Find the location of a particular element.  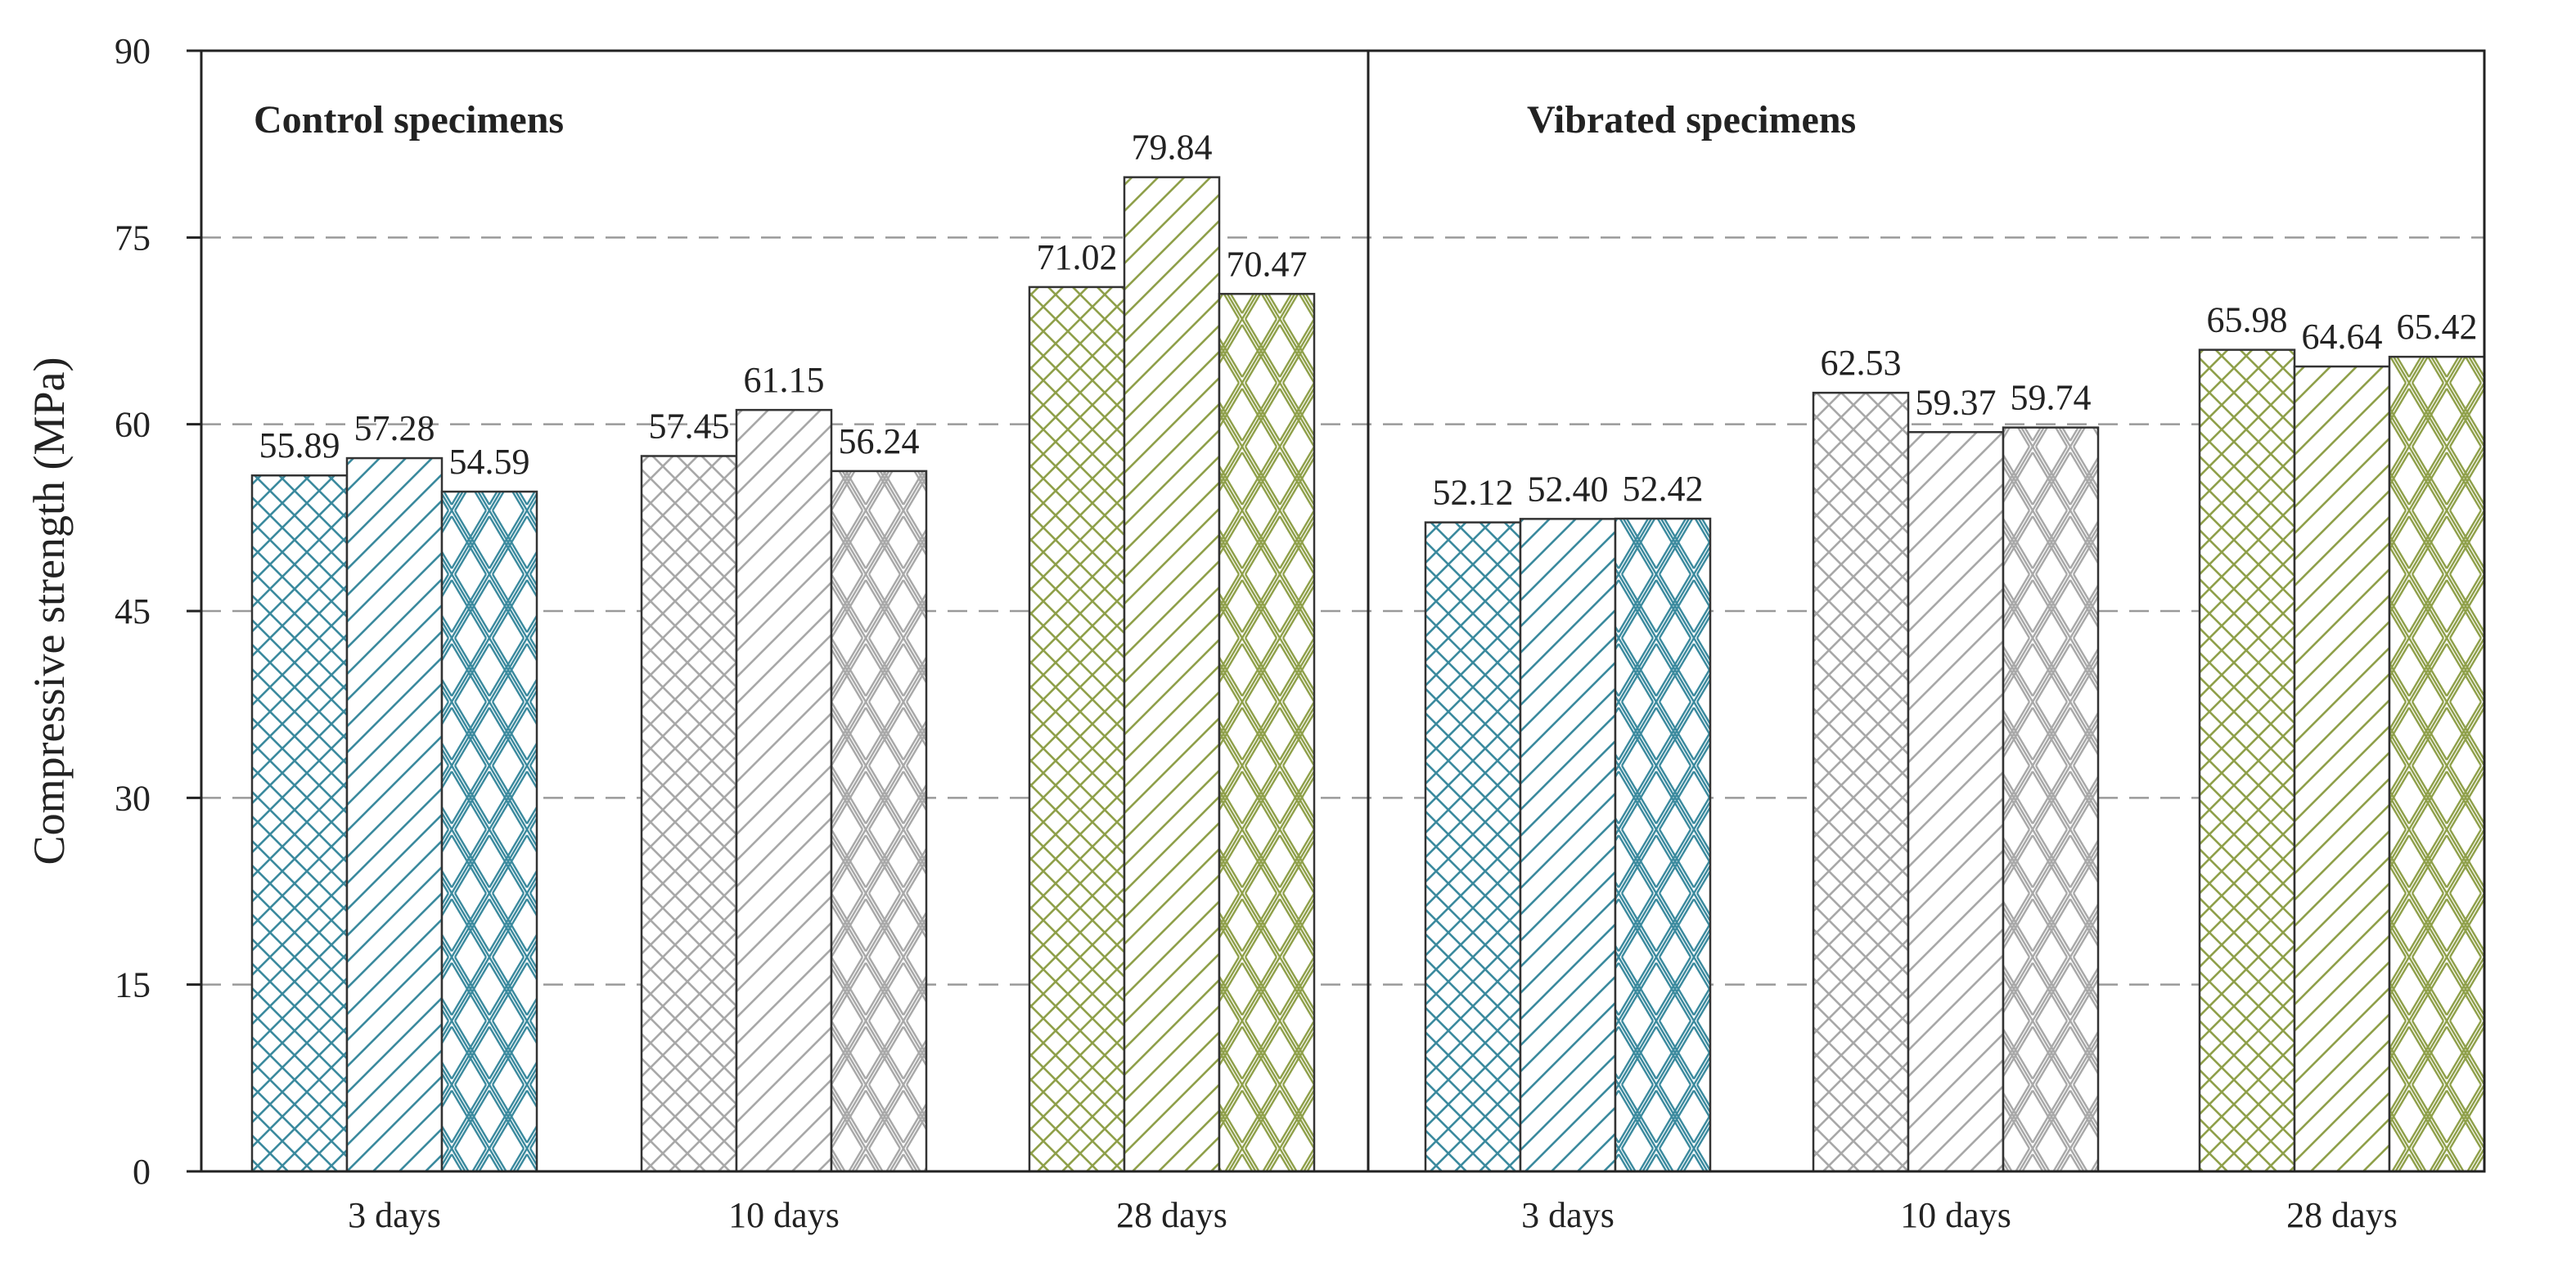

panel-title-control: Control specimens is located at coordinates (409, 120).